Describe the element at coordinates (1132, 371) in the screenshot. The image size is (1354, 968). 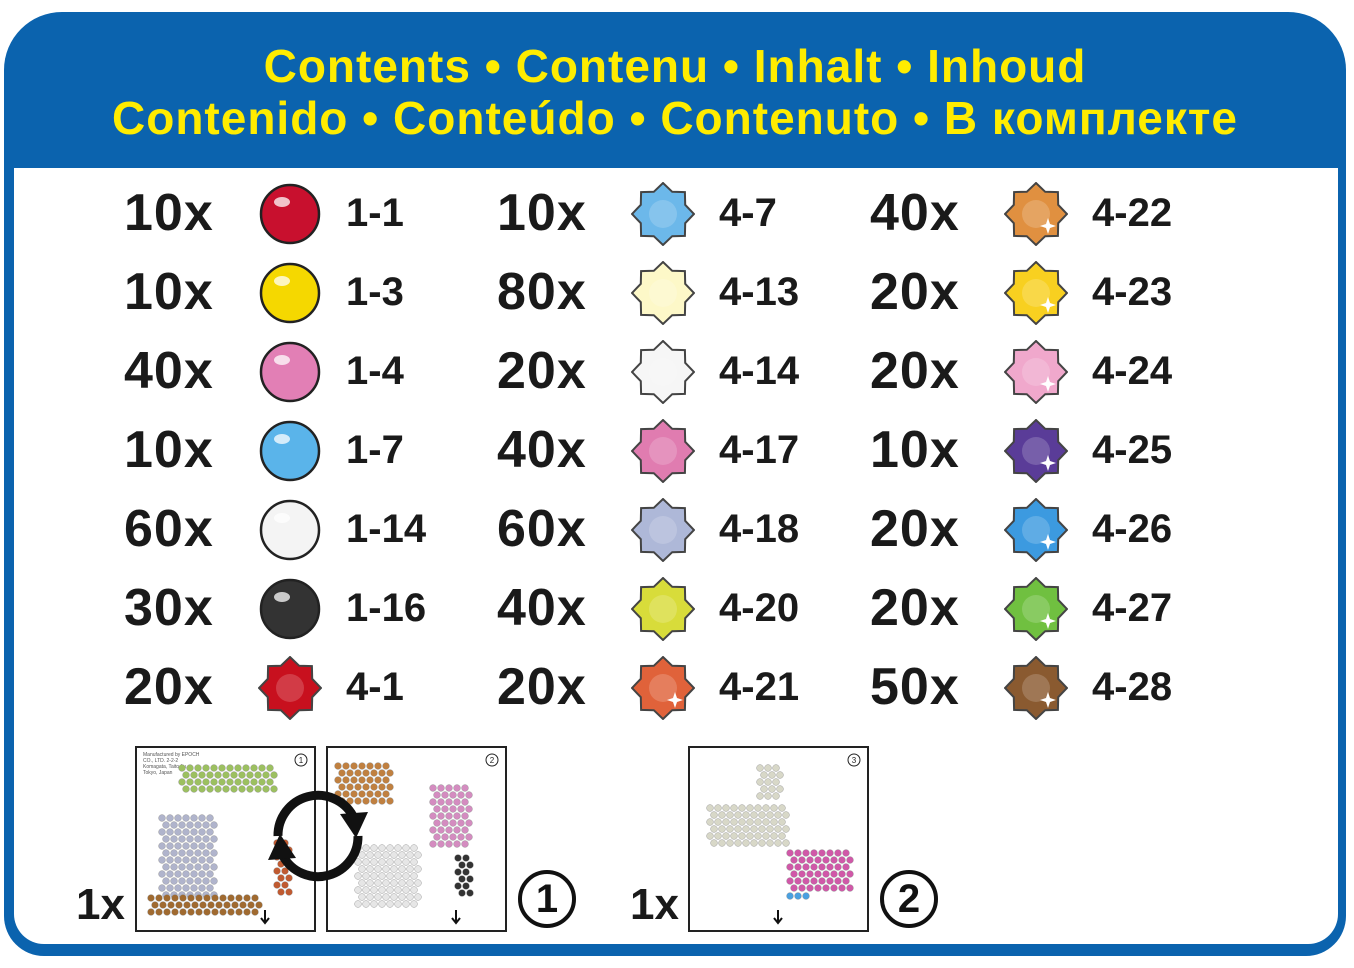
I see `bead-code: 4-24` at that location.